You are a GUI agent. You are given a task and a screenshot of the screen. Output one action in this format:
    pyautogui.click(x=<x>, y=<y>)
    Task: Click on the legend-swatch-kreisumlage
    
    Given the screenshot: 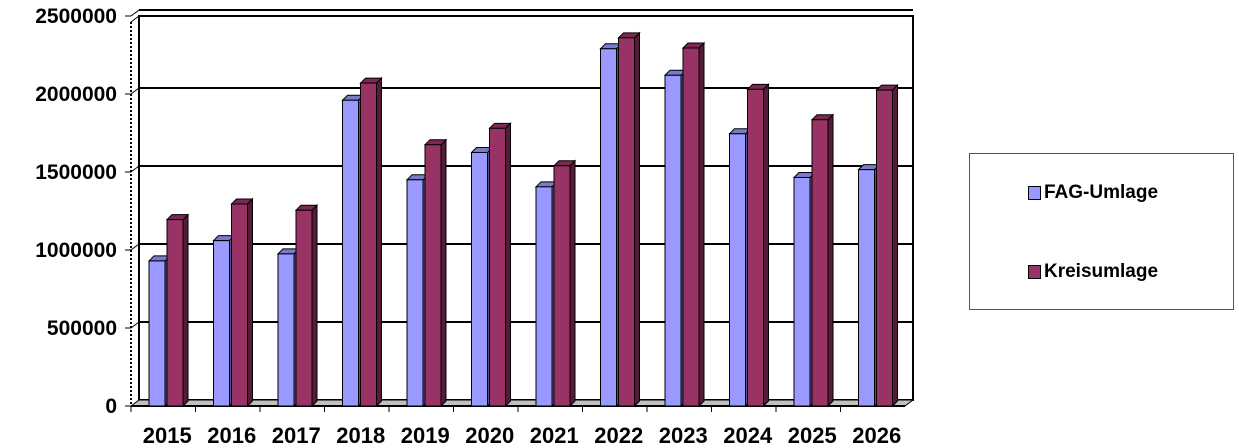 What is the action you would take?
    pyautogui.click(x=1034, y=272)
    